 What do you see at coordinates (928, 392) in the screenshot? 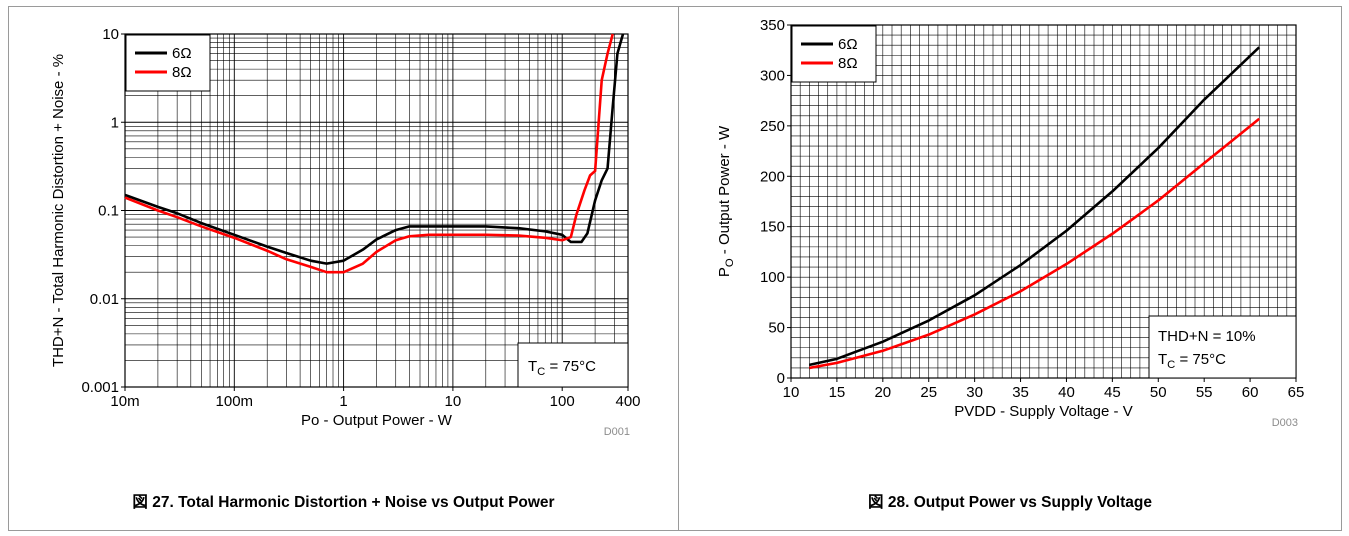
I see `x-tick-label: 25` at bounding box center [928, 392].